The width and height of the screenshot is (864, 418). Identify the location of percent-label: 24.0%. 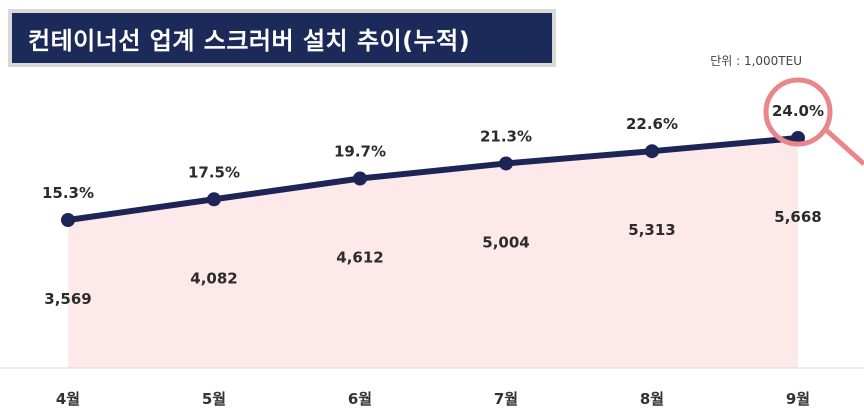
(798, 111).